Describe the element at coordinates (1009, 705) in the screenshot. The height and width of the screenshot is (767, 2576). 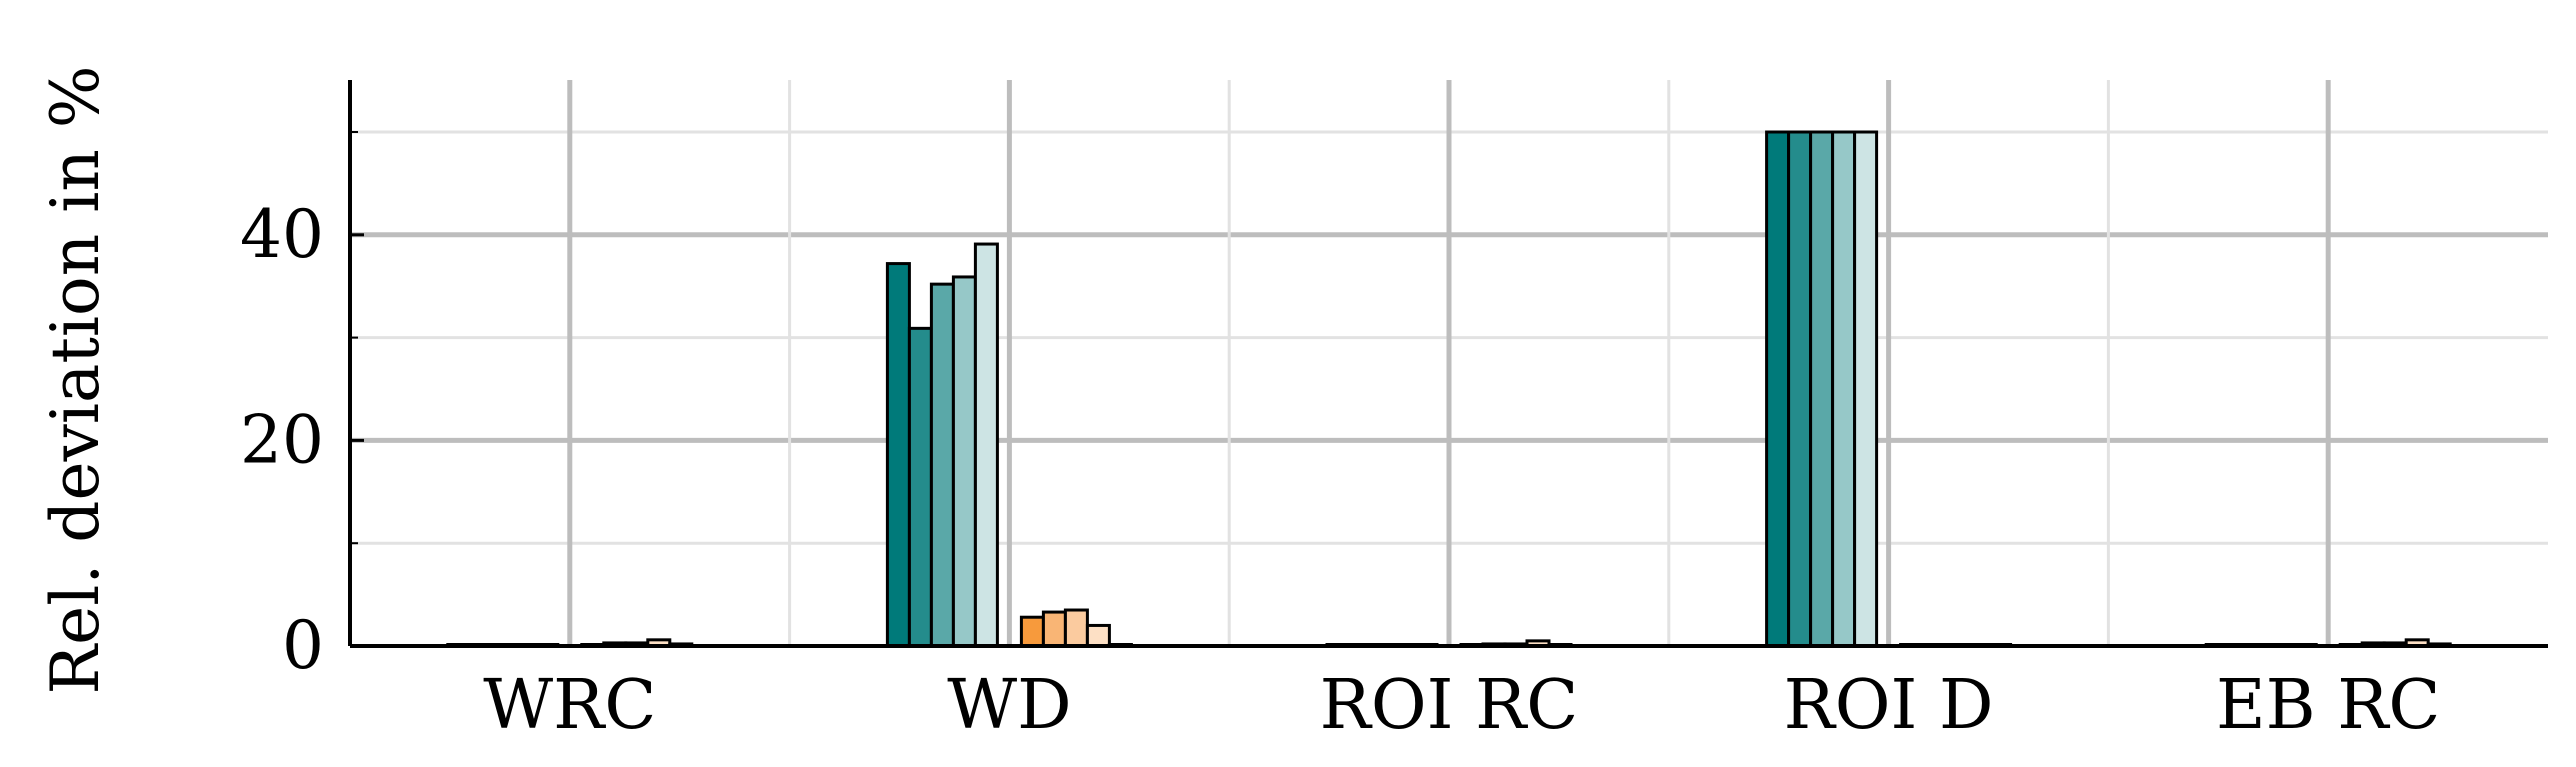
I see `x-tick-label: WD` at that location.